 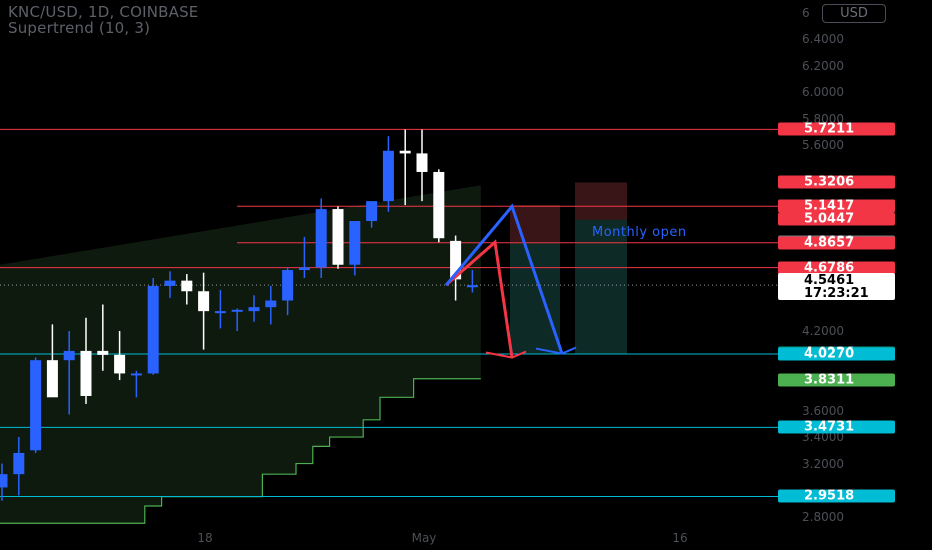 I want to click on symbol-title: KNC/USD, 1D, COINBASE, so click(x=103, y=12).